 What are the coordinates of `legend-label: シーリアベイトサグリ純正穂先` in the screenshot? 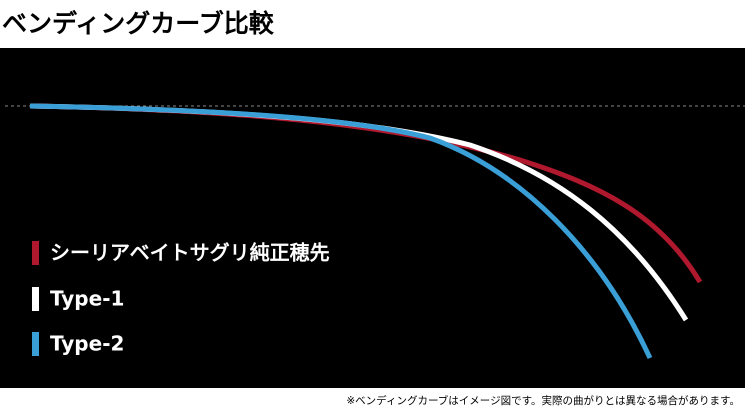 It's located at (190, 253).